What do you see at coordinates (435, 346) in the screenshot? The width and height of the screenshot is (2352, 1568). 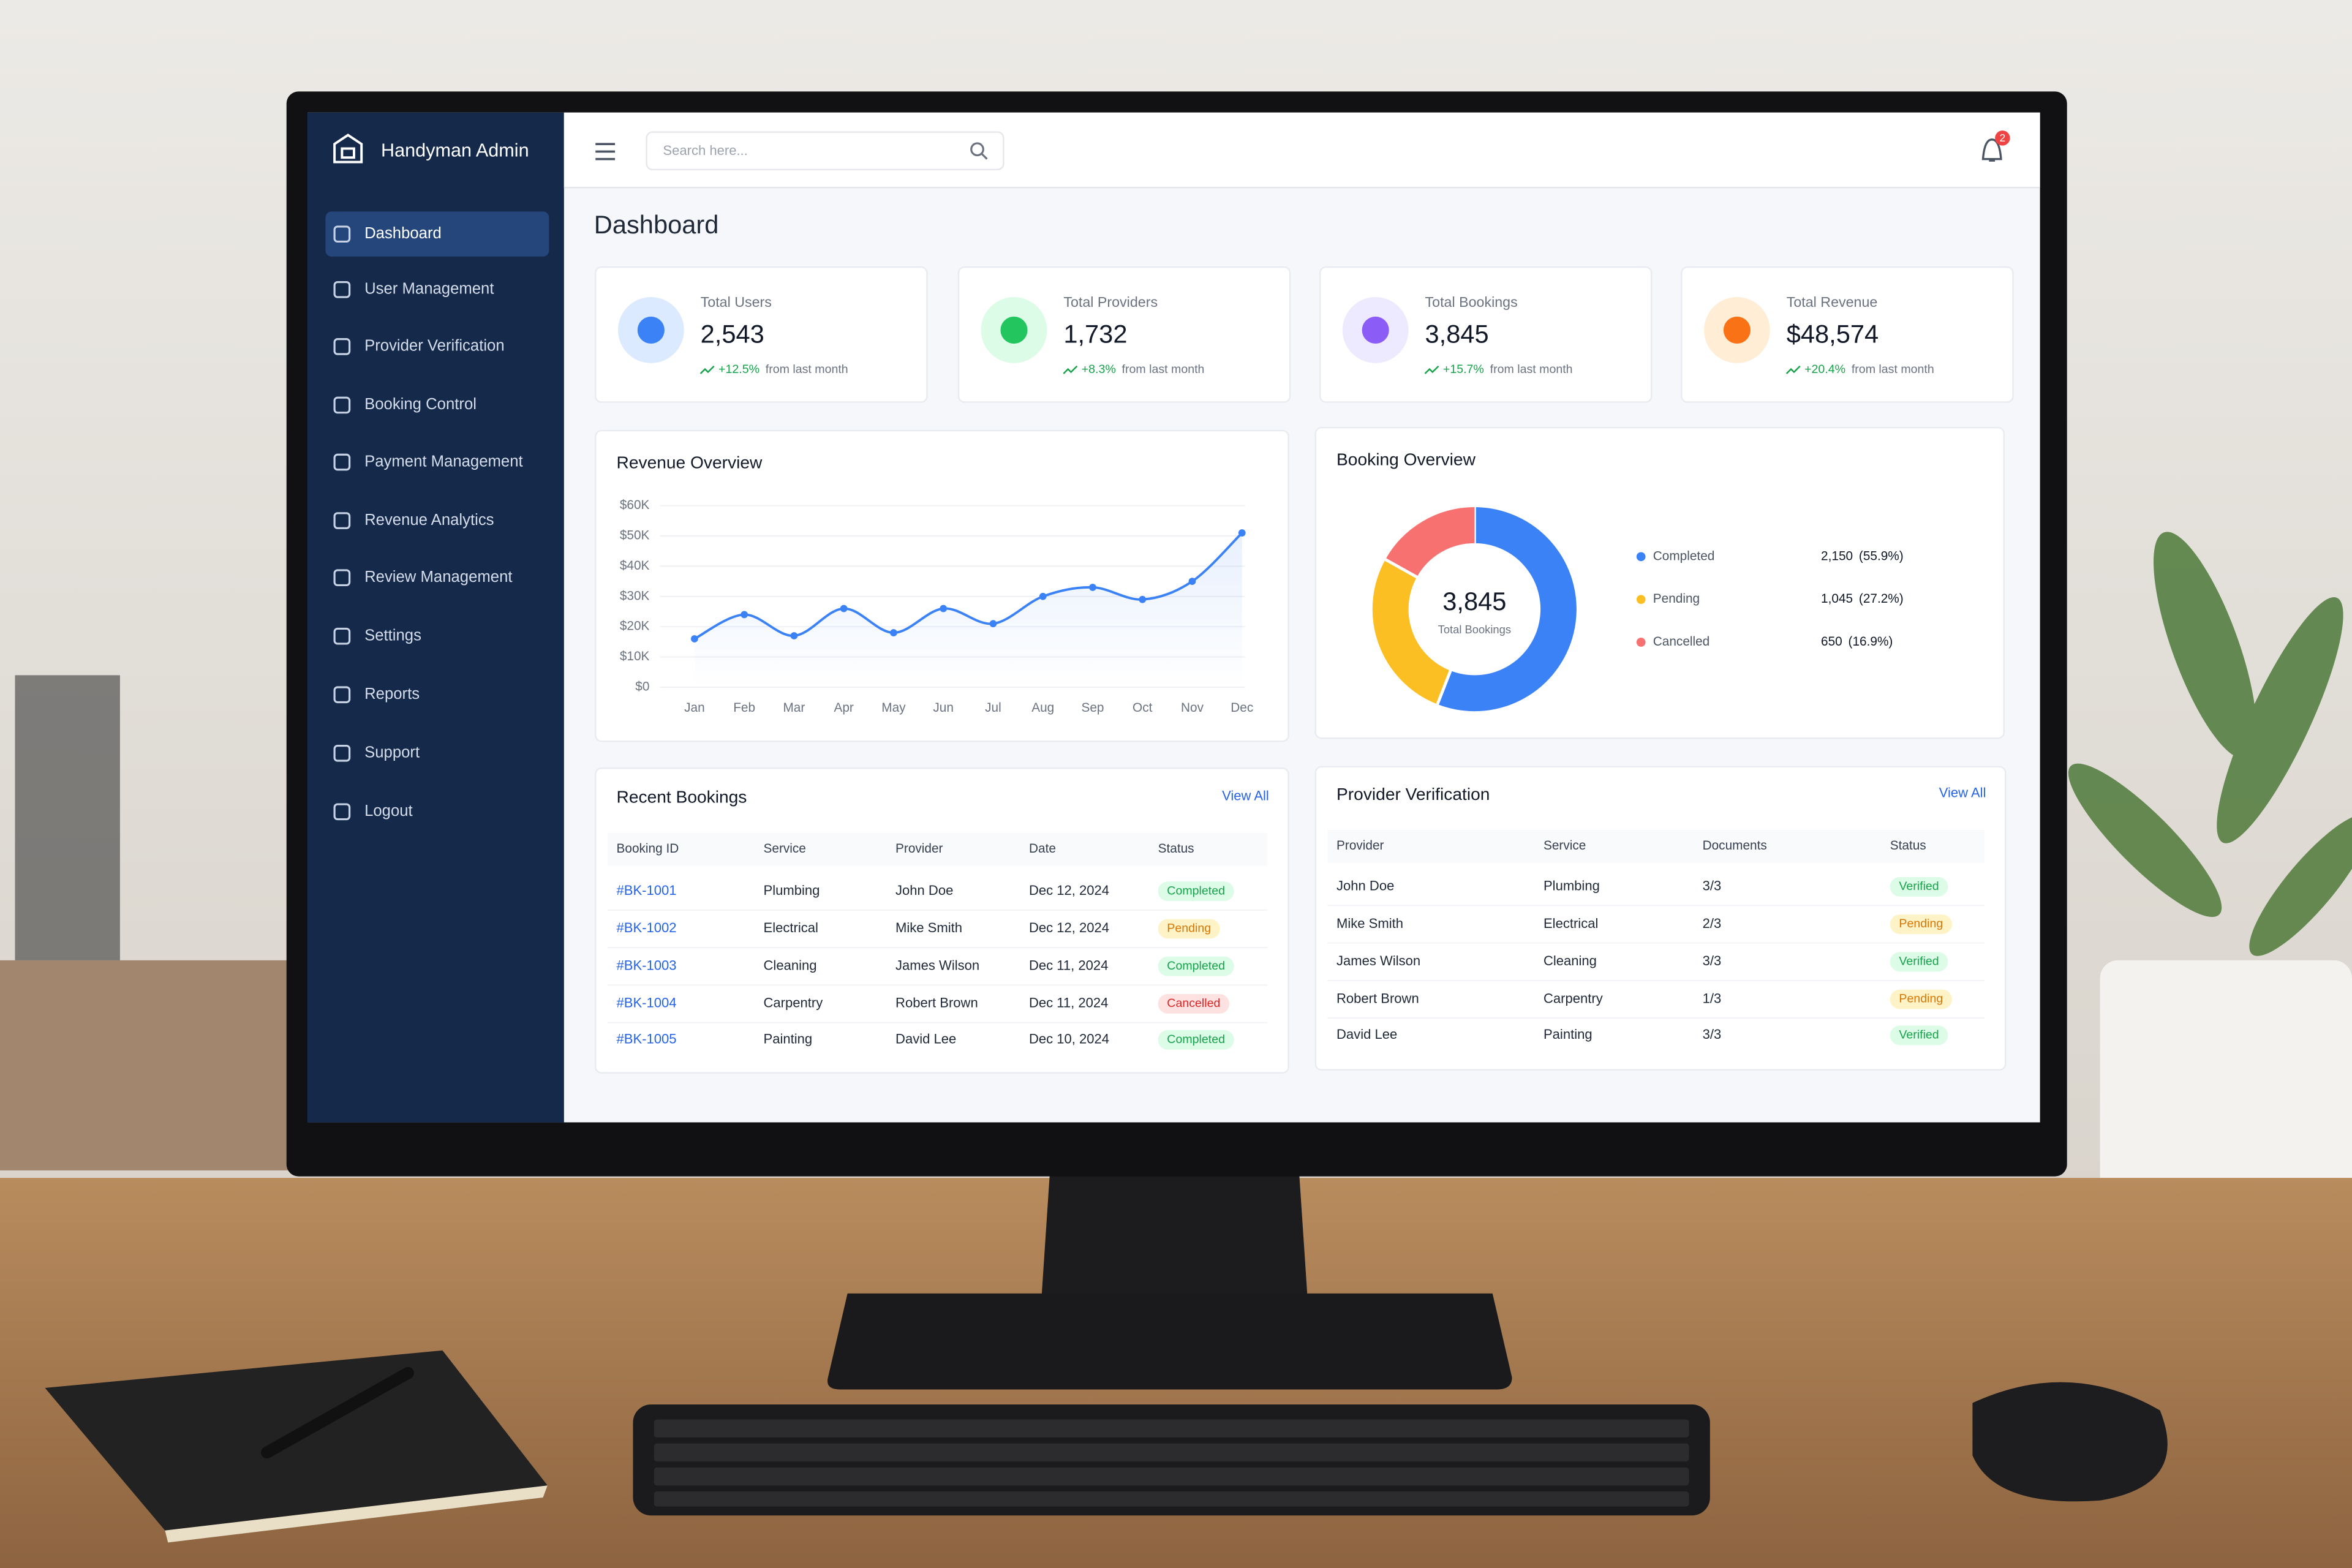 I see `menu-item: Provider Verification` at bounding box center [435, 346].